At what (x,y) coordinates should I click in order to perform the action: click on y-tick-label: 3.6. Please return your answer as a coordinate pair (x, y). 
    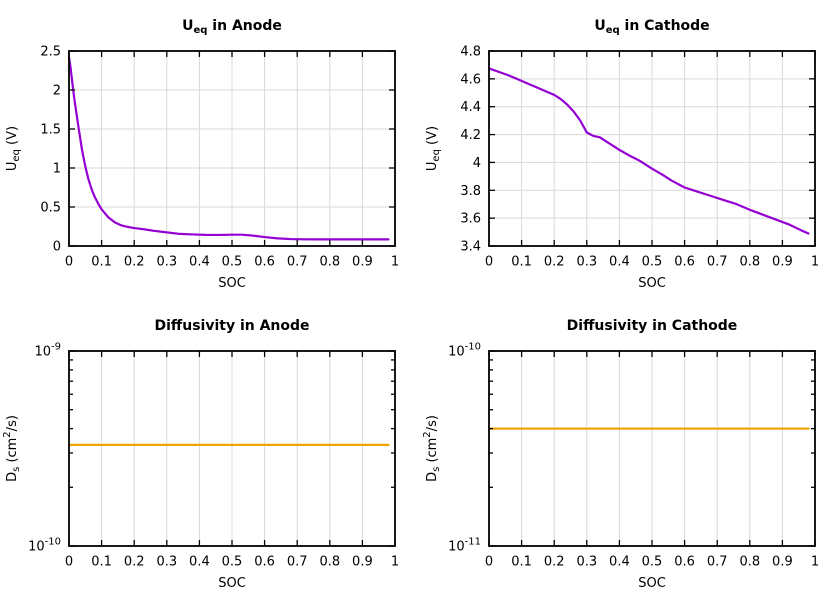
    Looking at the image, I should click on (470, 219).